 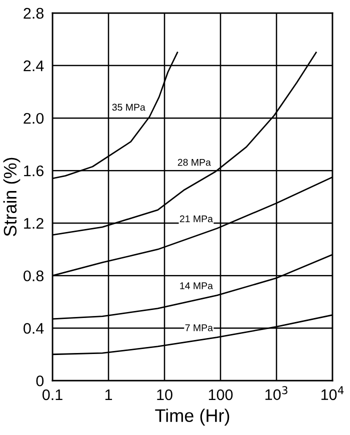 What do you see at coordinates (34, 170) in the screenshot?
I see `y-tick-label: 1.6` at bounding box center [34, 170].